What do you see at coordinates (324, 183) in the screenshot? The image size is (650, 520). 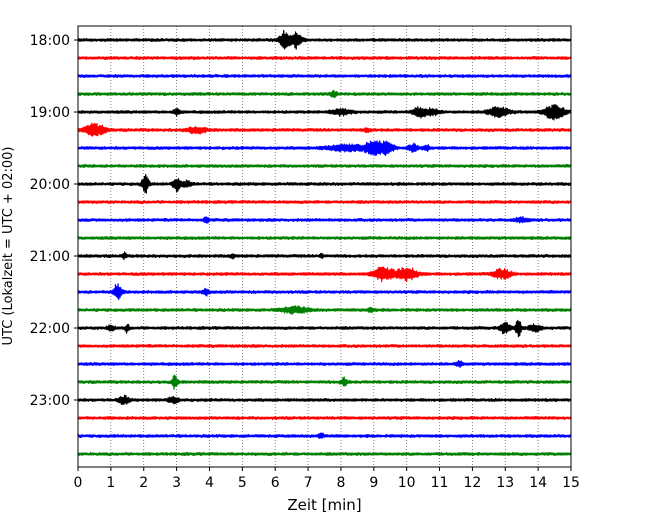 I see `trace-2000` at bounding box center [324, 183].